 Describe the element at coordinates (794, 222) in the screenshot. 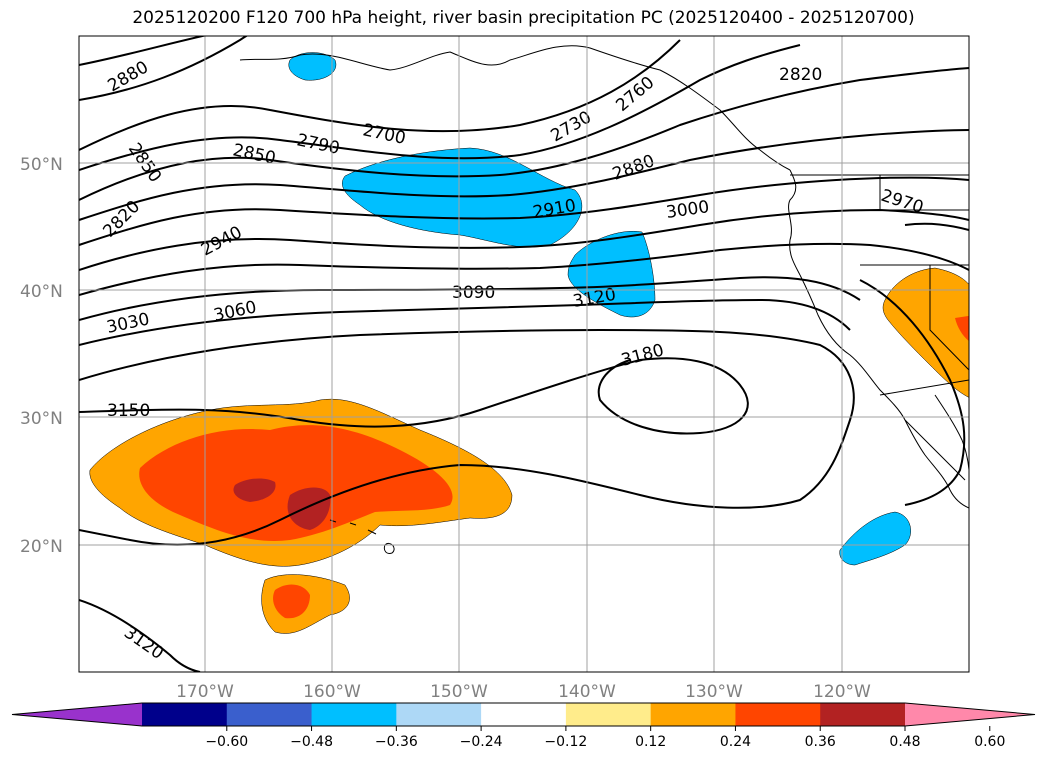

I see `bc-coast` at that location.